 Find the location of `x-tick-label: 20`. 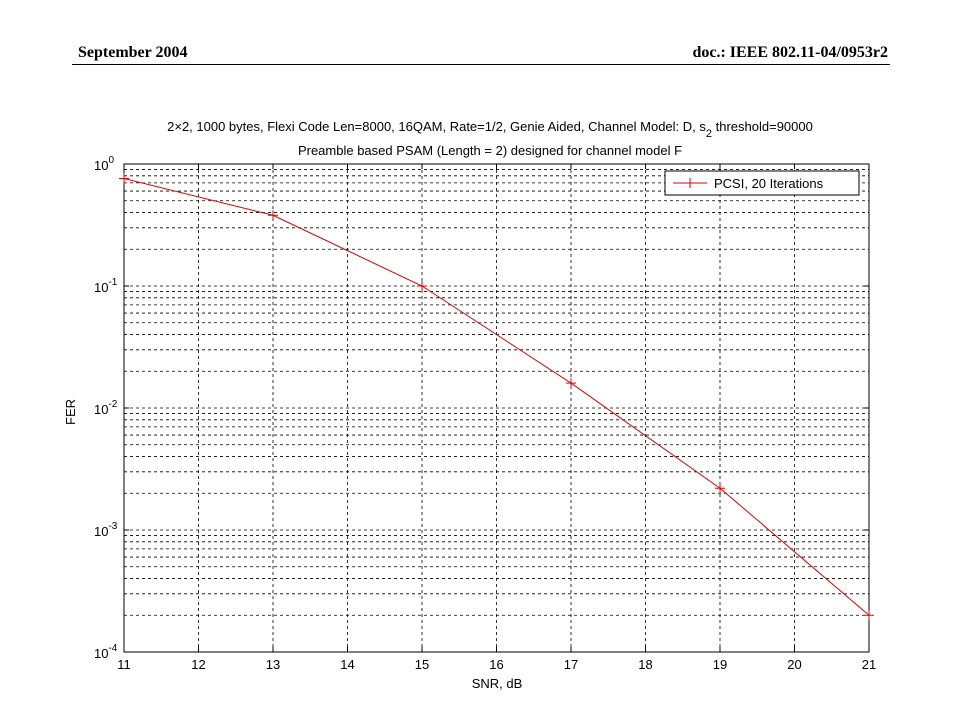

x-tick-label: 20 is located at coordinates (794, 664).